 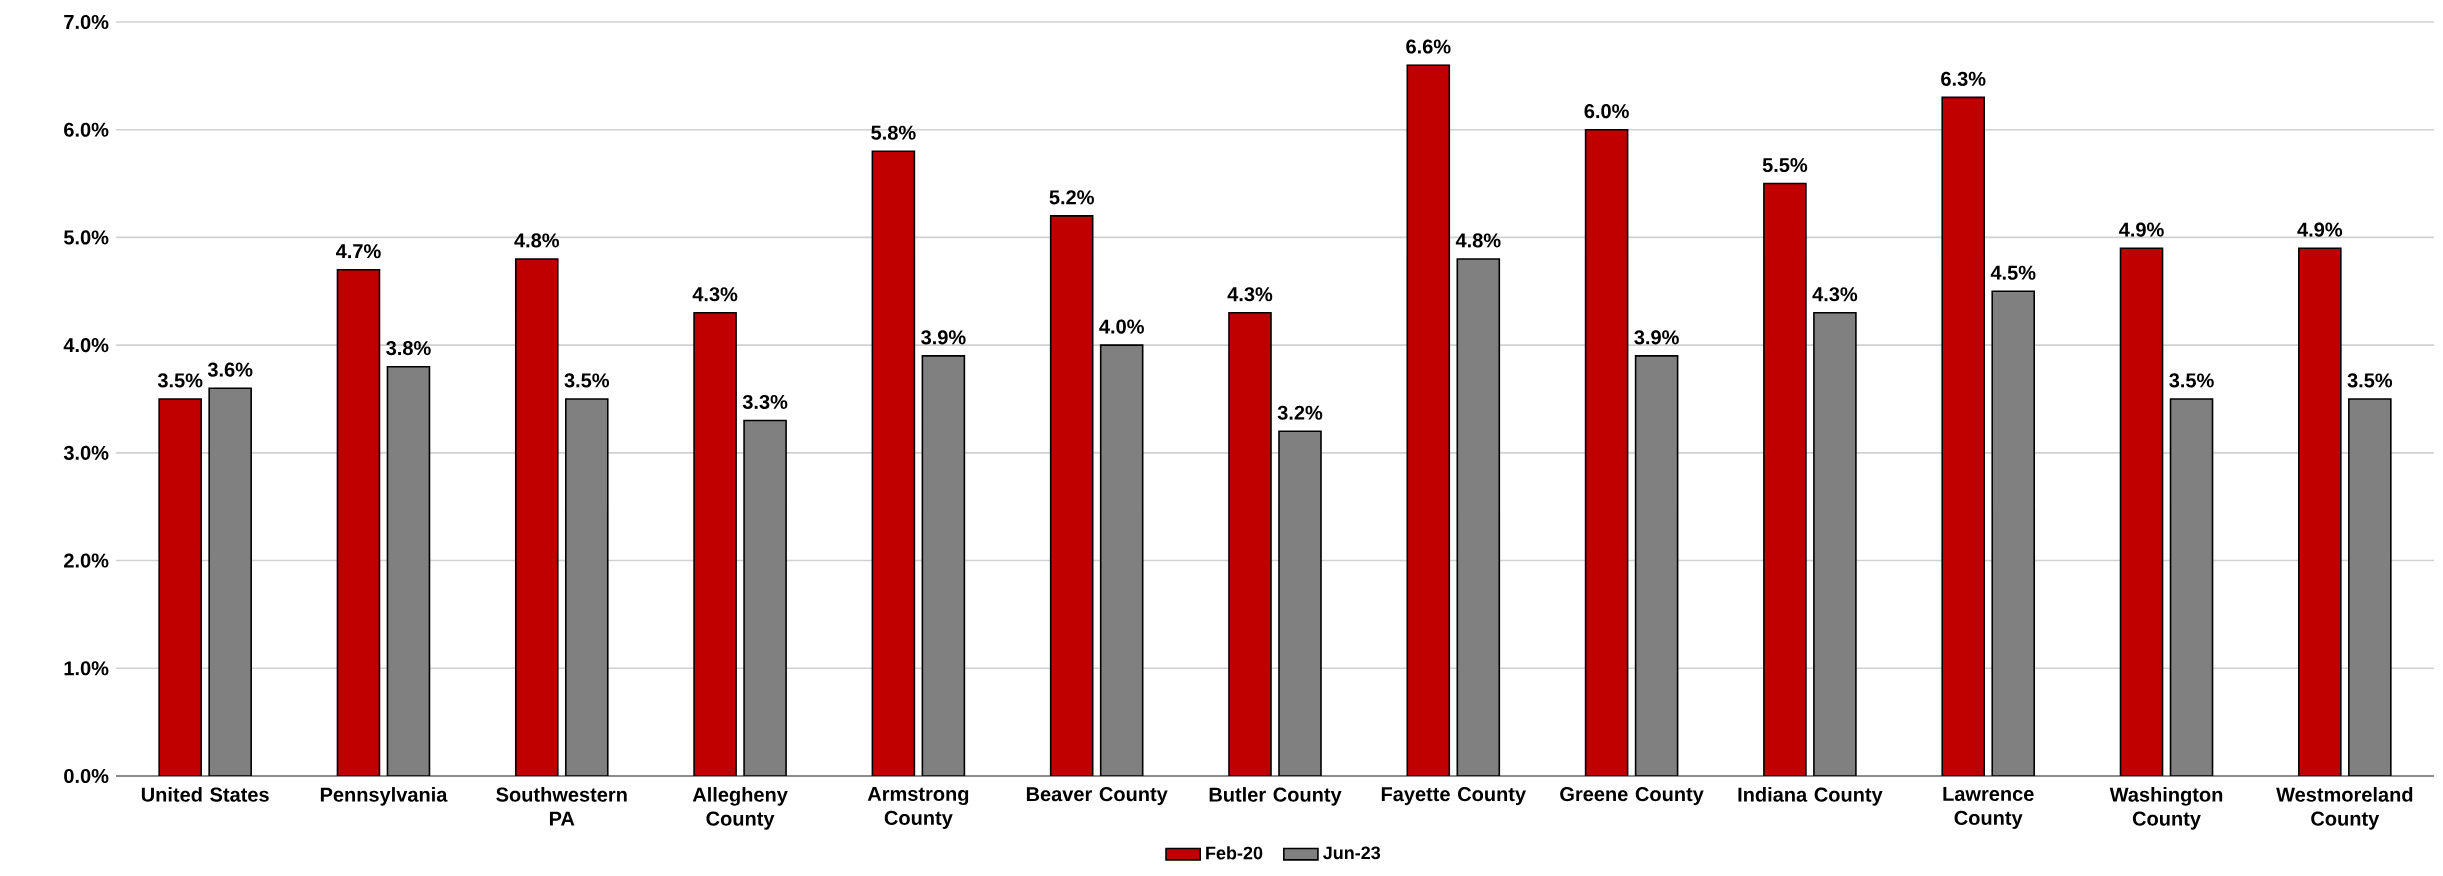 I want to click on data-label: 6.3%, so click(x=1963, y=78).